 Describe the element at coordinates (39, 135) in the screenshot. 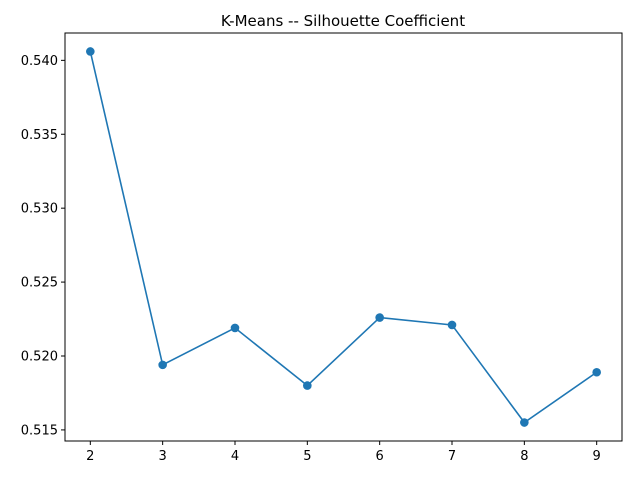

I see `y-tick-label: 0.535` at that location.